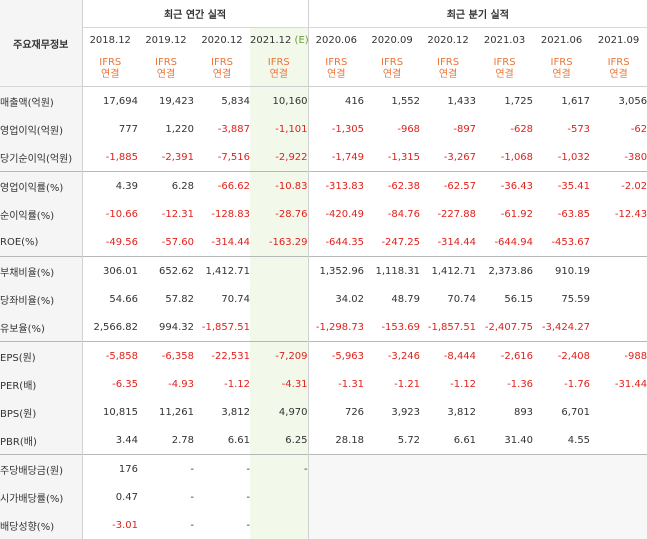  Describe the element at coordinates (176, 412) in the screenshot. I see `table-cell: 11,261` at that location.